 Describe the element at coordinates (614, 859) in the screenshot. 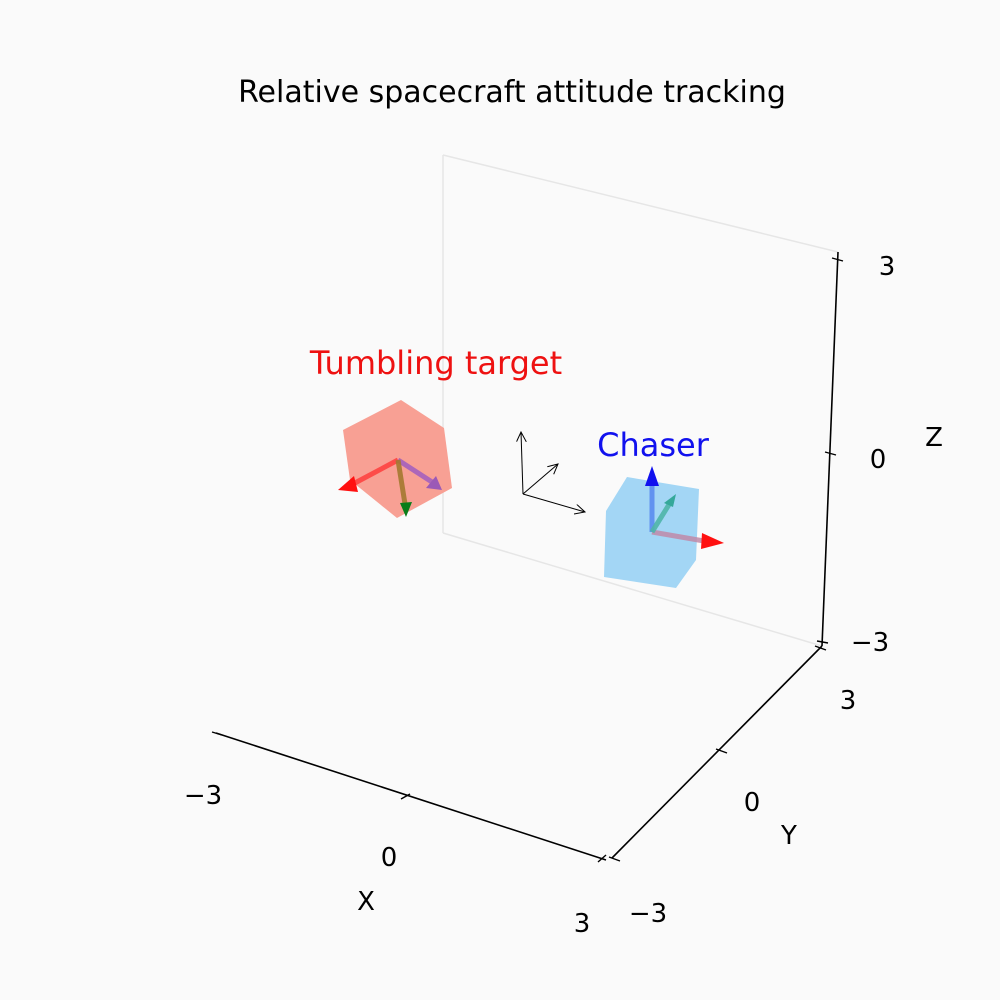

I see `y-tick-neg3` at that location.